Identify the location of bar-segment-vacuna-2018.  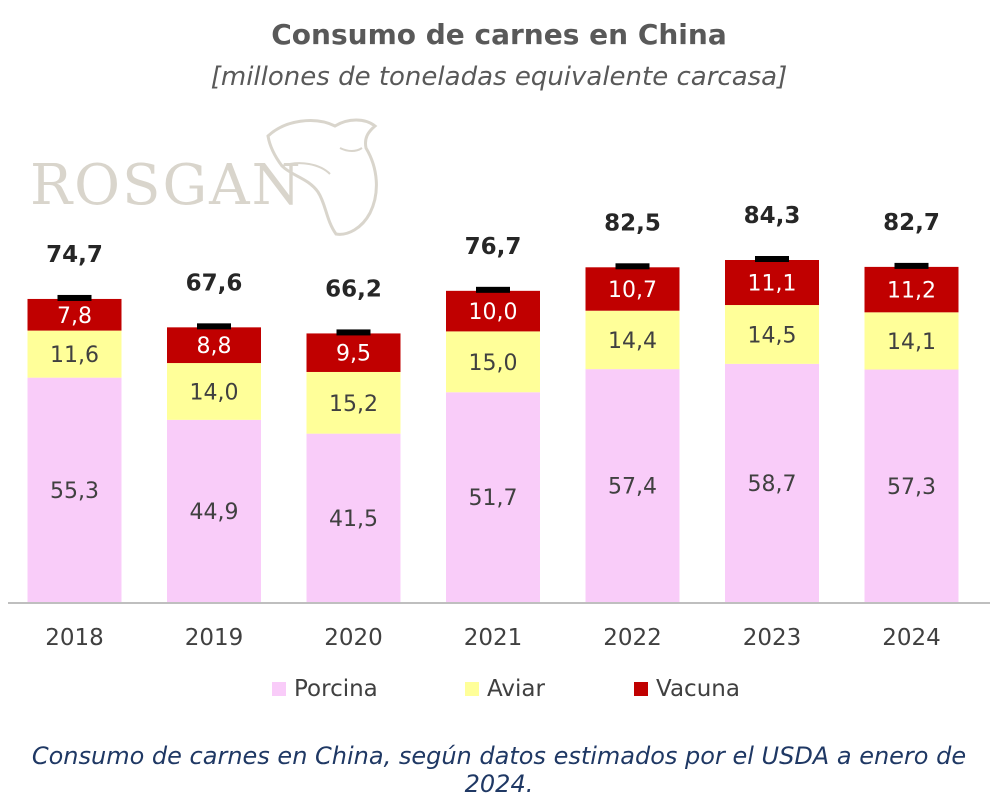
(74, 314).